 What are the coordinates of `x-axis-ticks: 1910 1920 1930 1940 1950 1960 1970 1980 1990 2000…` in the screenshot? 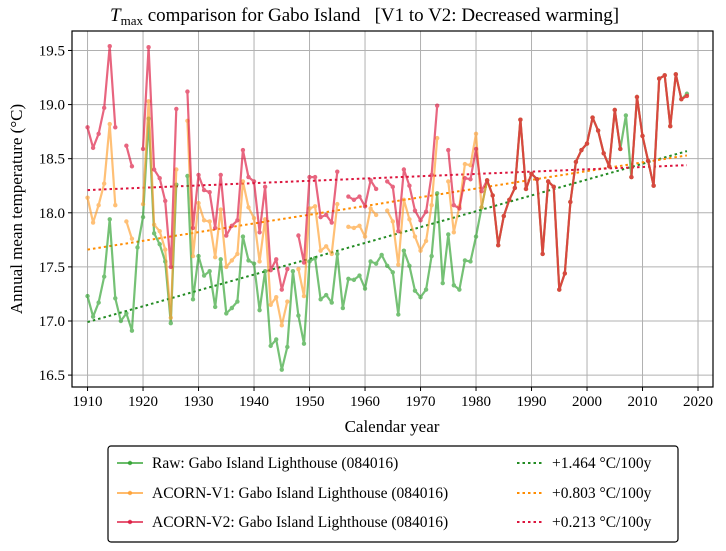 It's located at (393, 398).